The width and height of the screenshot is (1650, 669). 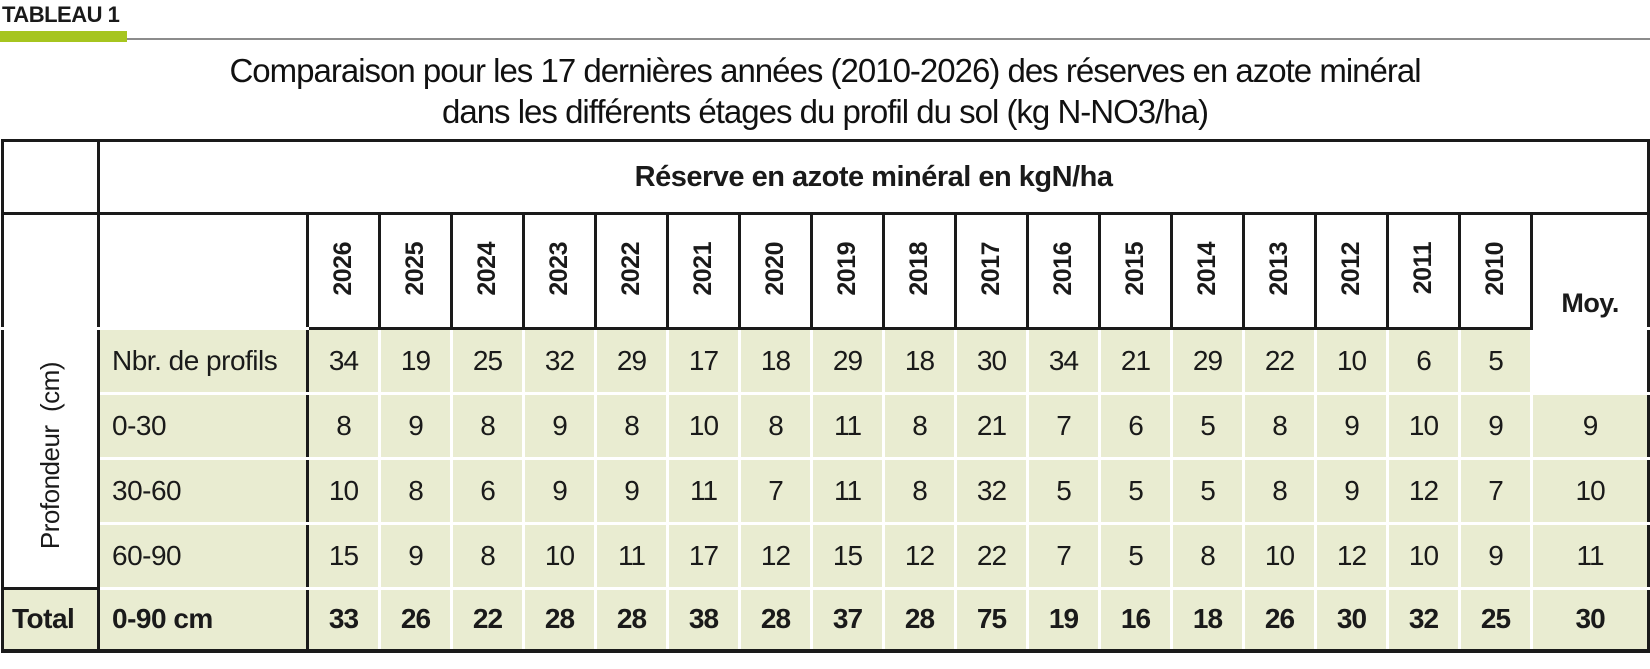 I want to click on total-value-cell: 18, so click(x=1207, y=620).